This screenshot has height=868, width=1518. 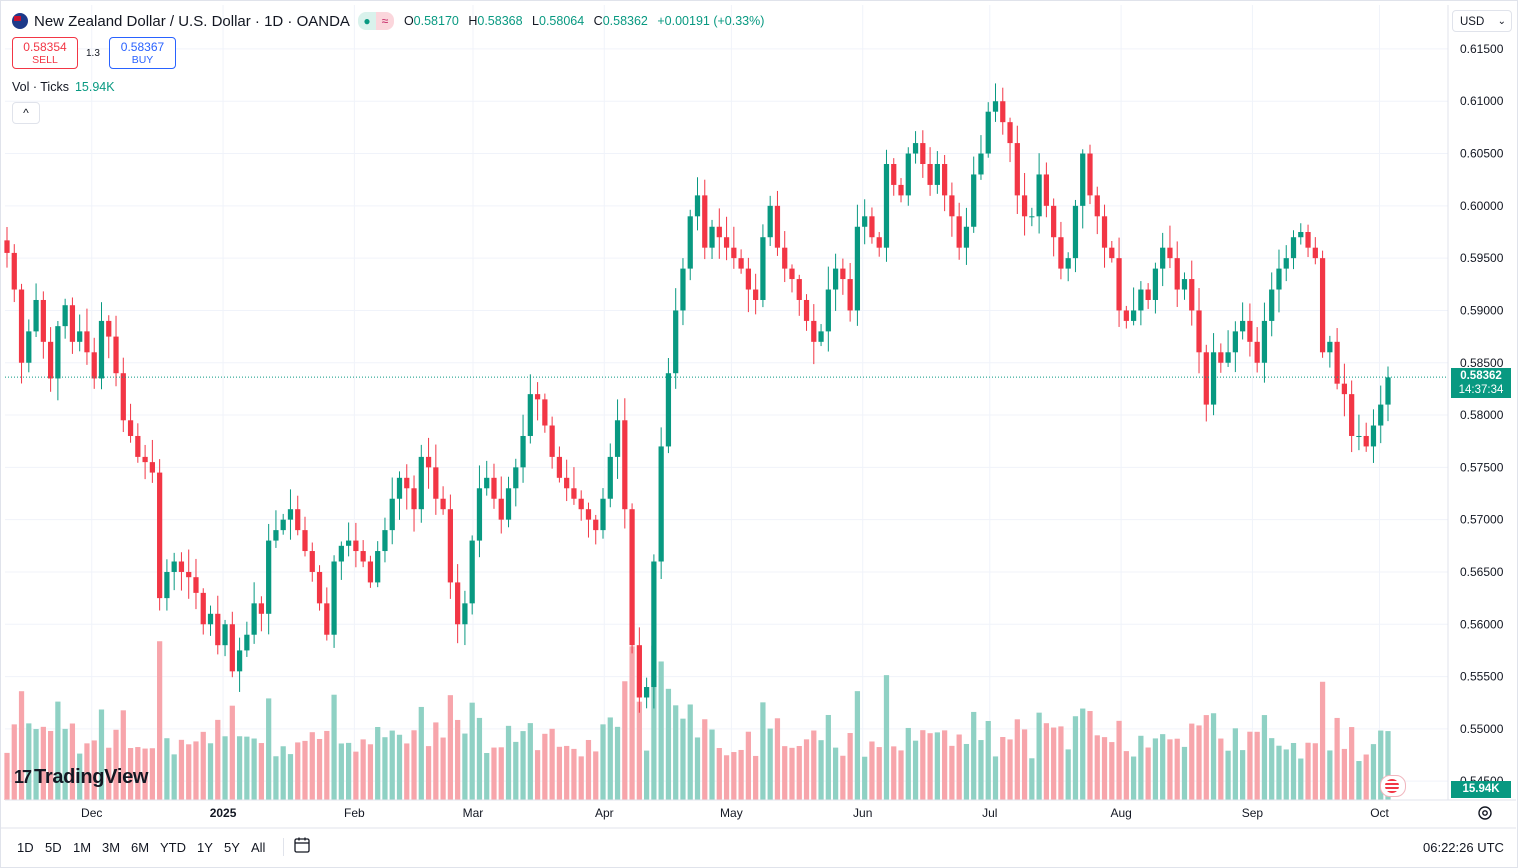 I want to click on price-tick-label: 0.58000, so click(x=1482, y=415).